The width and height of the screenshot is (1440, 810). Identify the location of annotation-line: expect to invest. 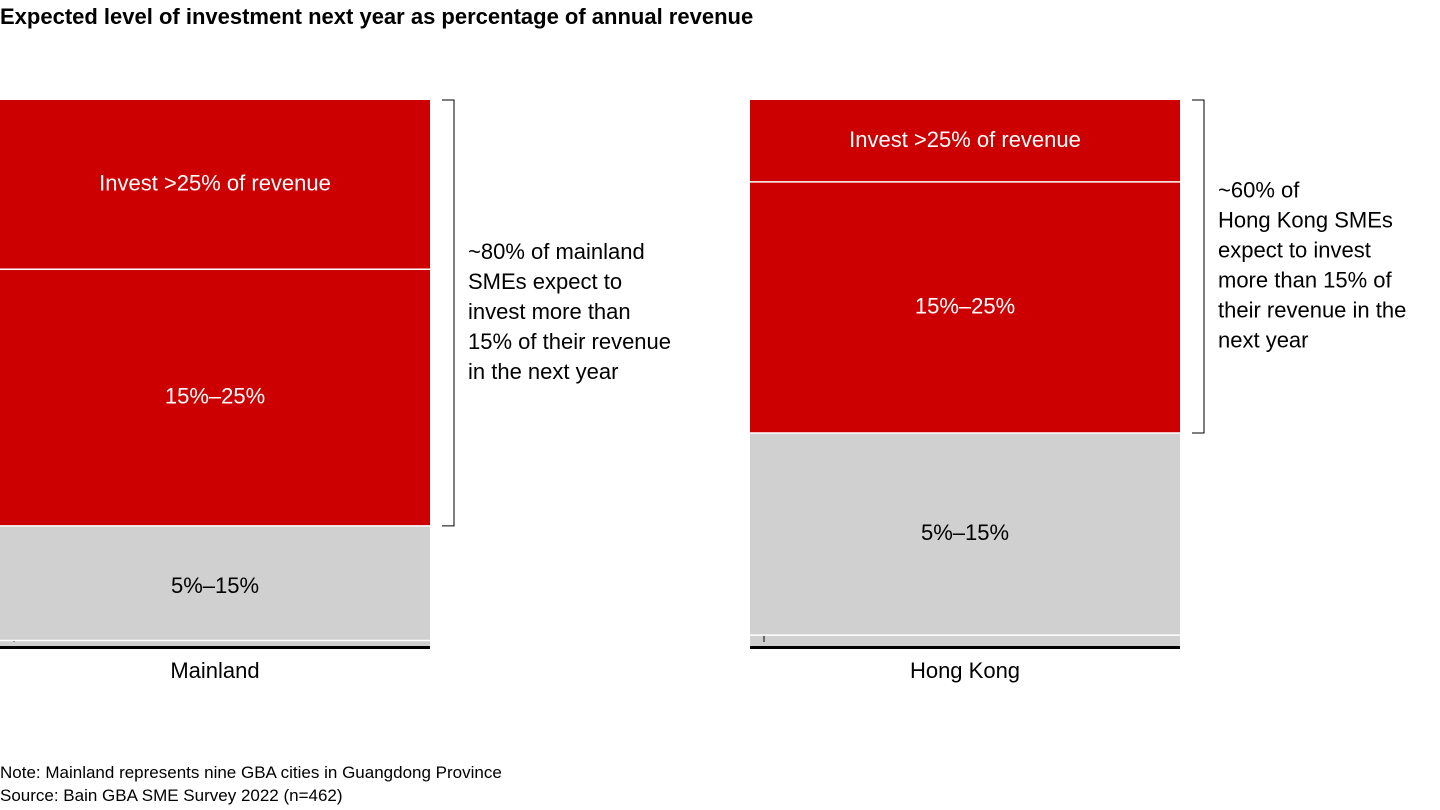
(1294, 249).